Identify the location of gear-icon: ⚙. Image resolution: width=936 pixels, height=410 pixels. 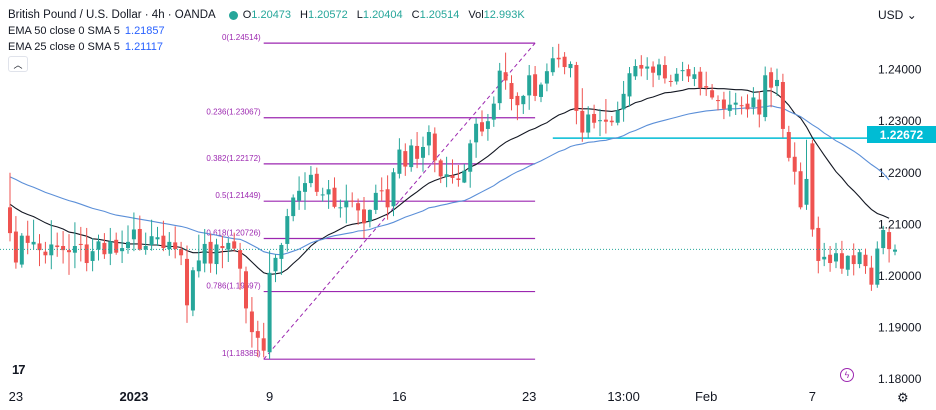
(903, 397).